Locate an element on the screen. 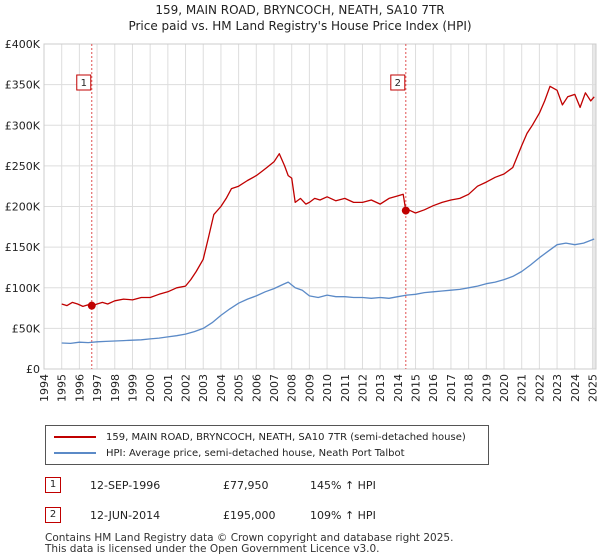 This screenshot has width=600, height=560. x-tick-label: 2018 is located at coordinates (469, 388).